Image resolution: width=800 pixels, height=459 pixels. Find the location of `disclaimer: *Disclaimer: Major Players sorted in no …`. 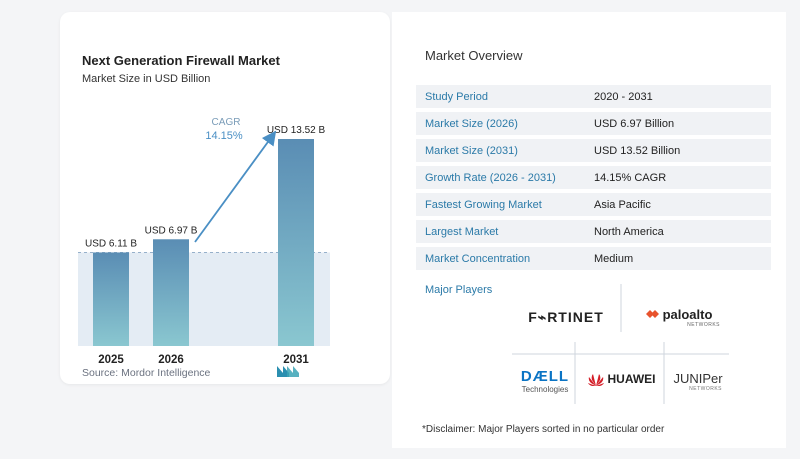

disclaimer: *Disclaimer: Major Players sorted in no … is located at coordinates (543, 429).